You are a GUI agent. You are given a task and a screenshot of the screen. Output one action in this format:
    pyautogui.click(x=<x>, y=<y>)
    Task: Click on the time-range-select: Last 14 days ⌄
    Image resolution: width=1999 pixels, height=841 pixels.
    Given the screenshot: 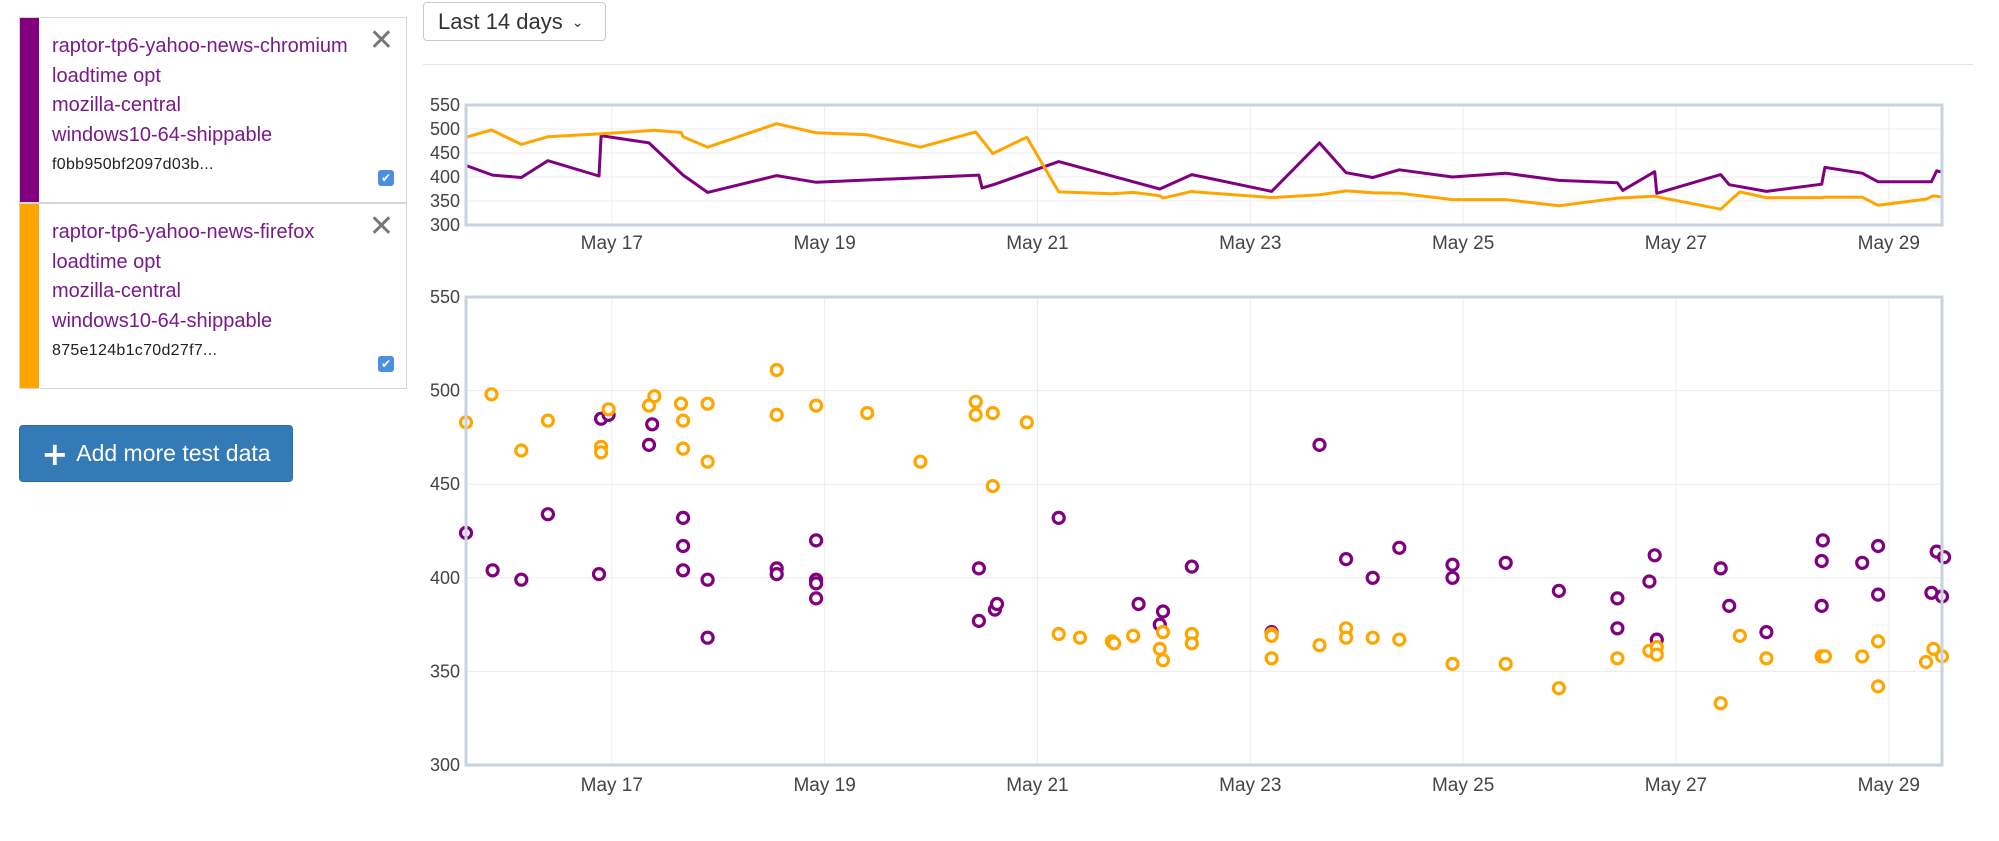 What is the action you would take?
    pyautogui.click(x=514, y=21)
    